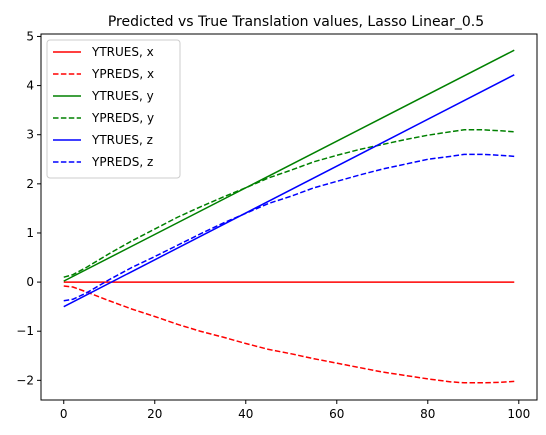 Image resolution: width=546 pixels, height=435 pixels. I want to click on x-axis-ticks: 0 20 40 60 80 100, so click(295, 410).